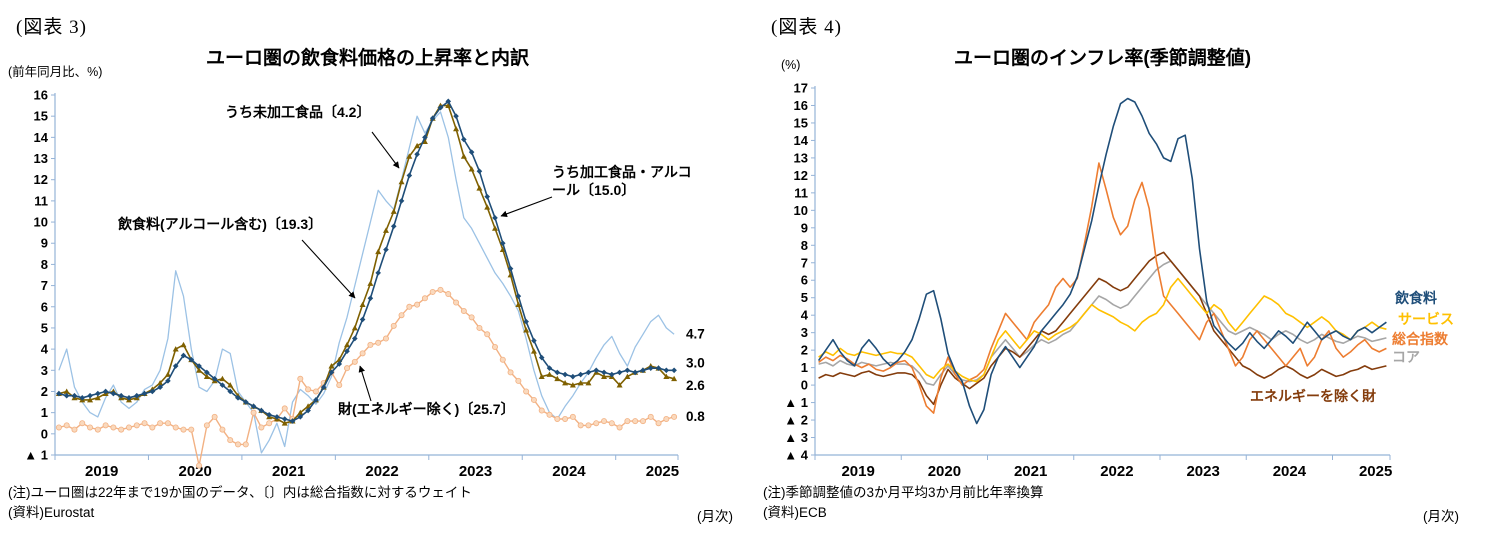 The width and height of the screenshot is (1505, 550). What do you see at coordinates (1406, 357) in the screenshot?
I see `fig4-series-label-core: コア` at bounding box center [1406, 357].